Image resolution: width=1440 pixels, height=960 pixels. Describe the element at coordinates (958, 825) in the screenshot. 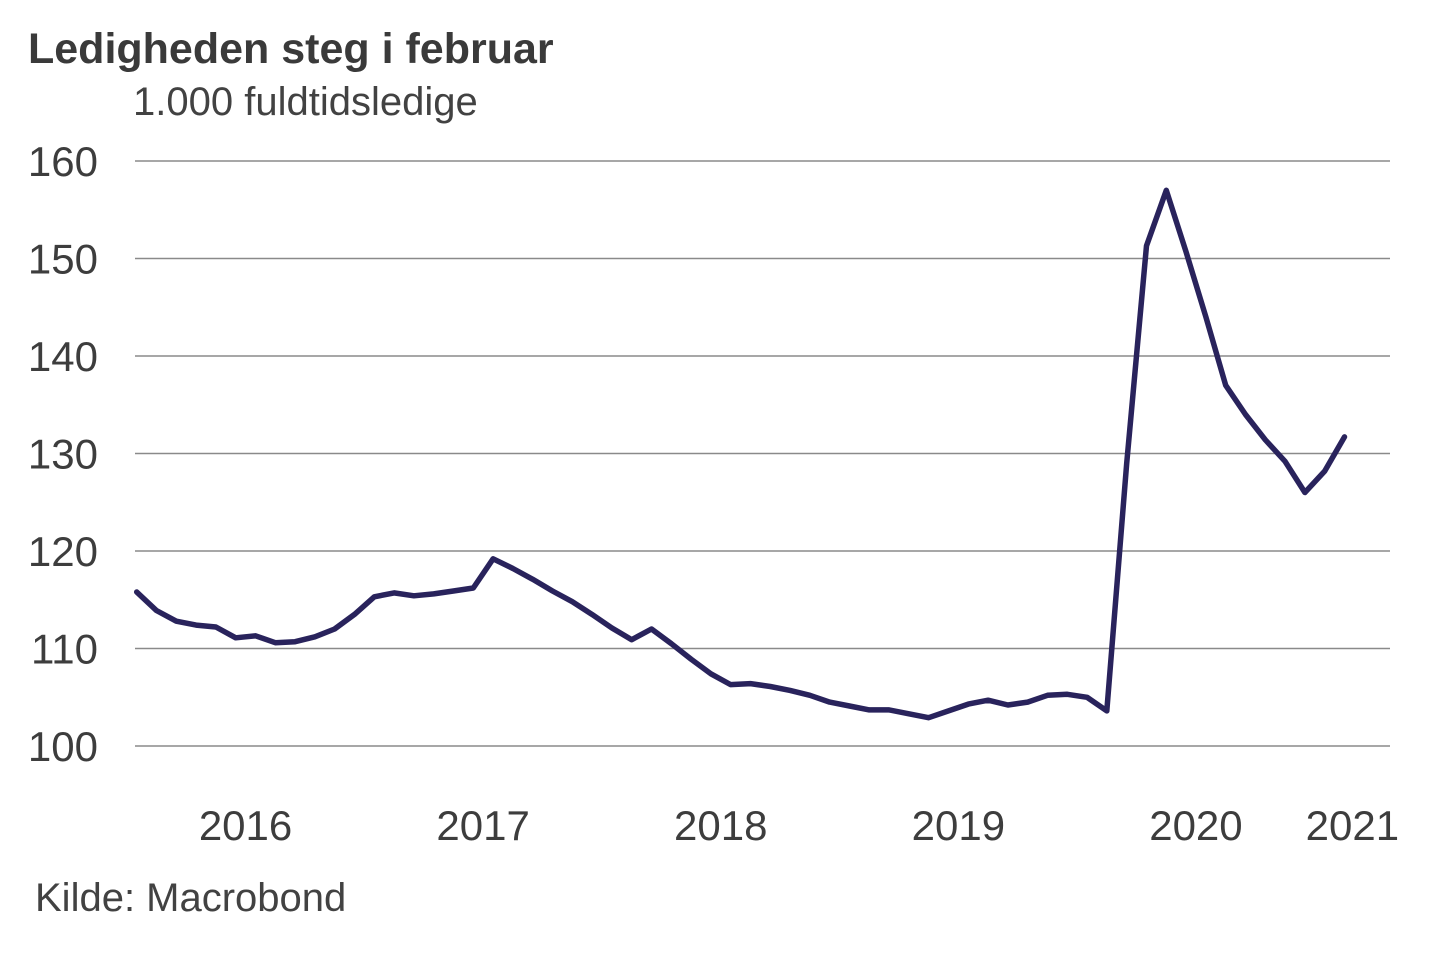

I see `x-tick-label-2019: 2019` at that location.